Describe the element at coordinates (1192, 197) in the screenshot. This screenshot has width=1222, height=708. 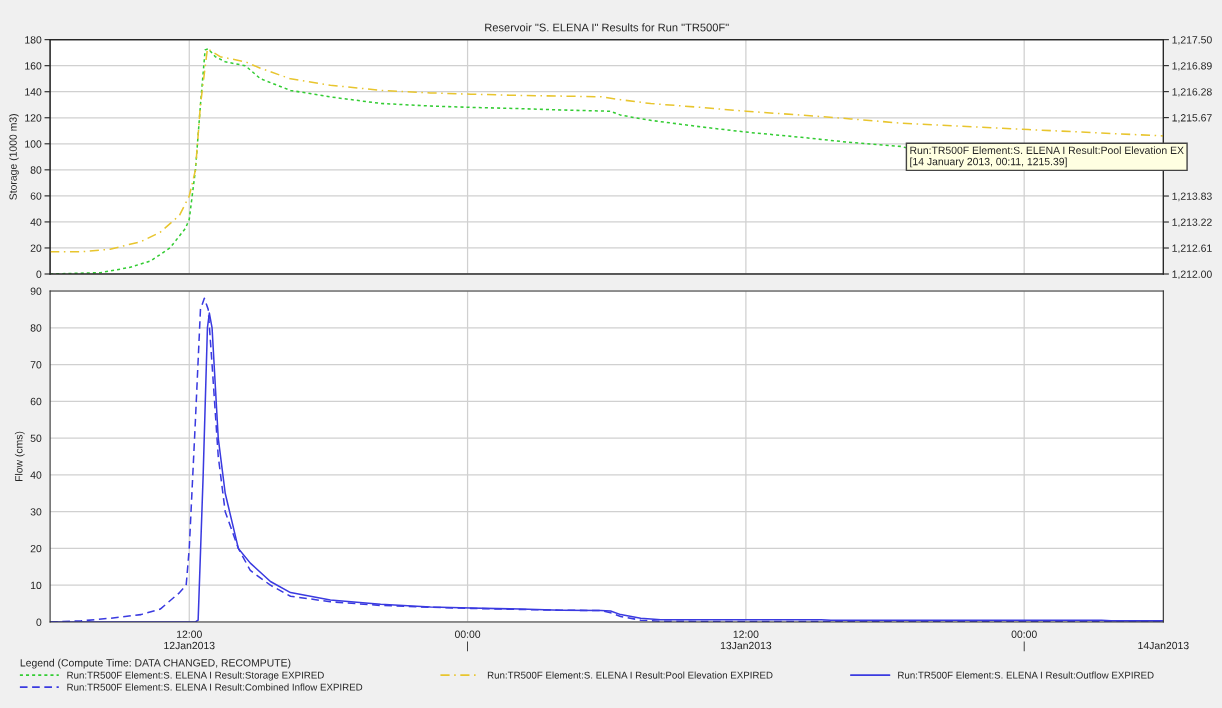
I see `y2-tick-label: 1,213.83` at that location.